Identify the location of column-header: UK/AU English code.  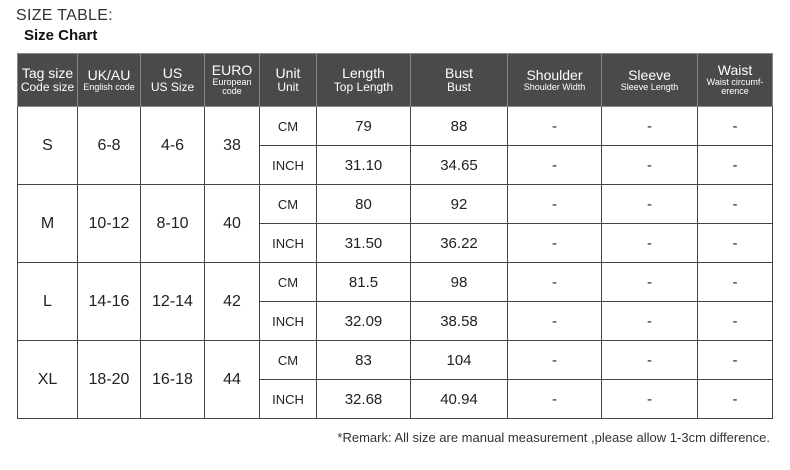
(109, 80).